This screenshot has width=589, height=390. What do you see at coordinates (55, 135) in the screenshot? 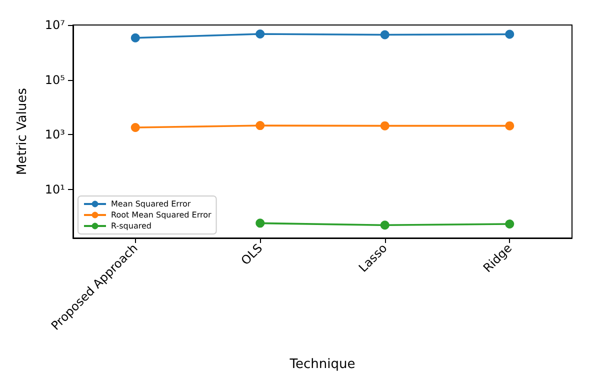
I see `y-tick-label: 10³` at bounding box center [55, 135].